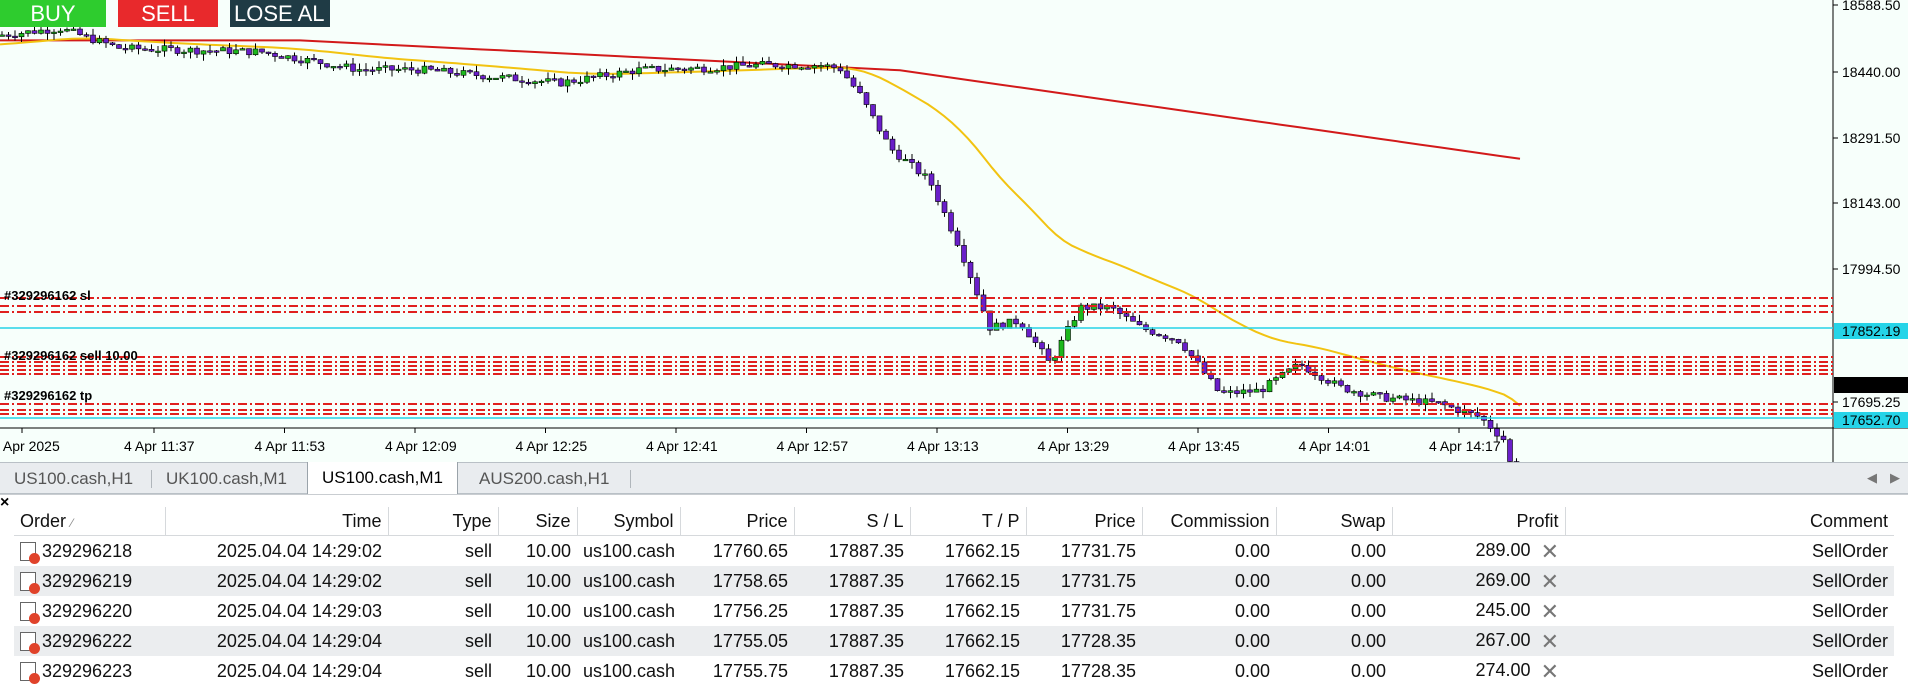 The height and width of the screenshot is (686, 1908). Describe the element at coordinates (1335, 446) in the screenshot. I see `time-tick-label: 4 Apr 14:01` at that location.